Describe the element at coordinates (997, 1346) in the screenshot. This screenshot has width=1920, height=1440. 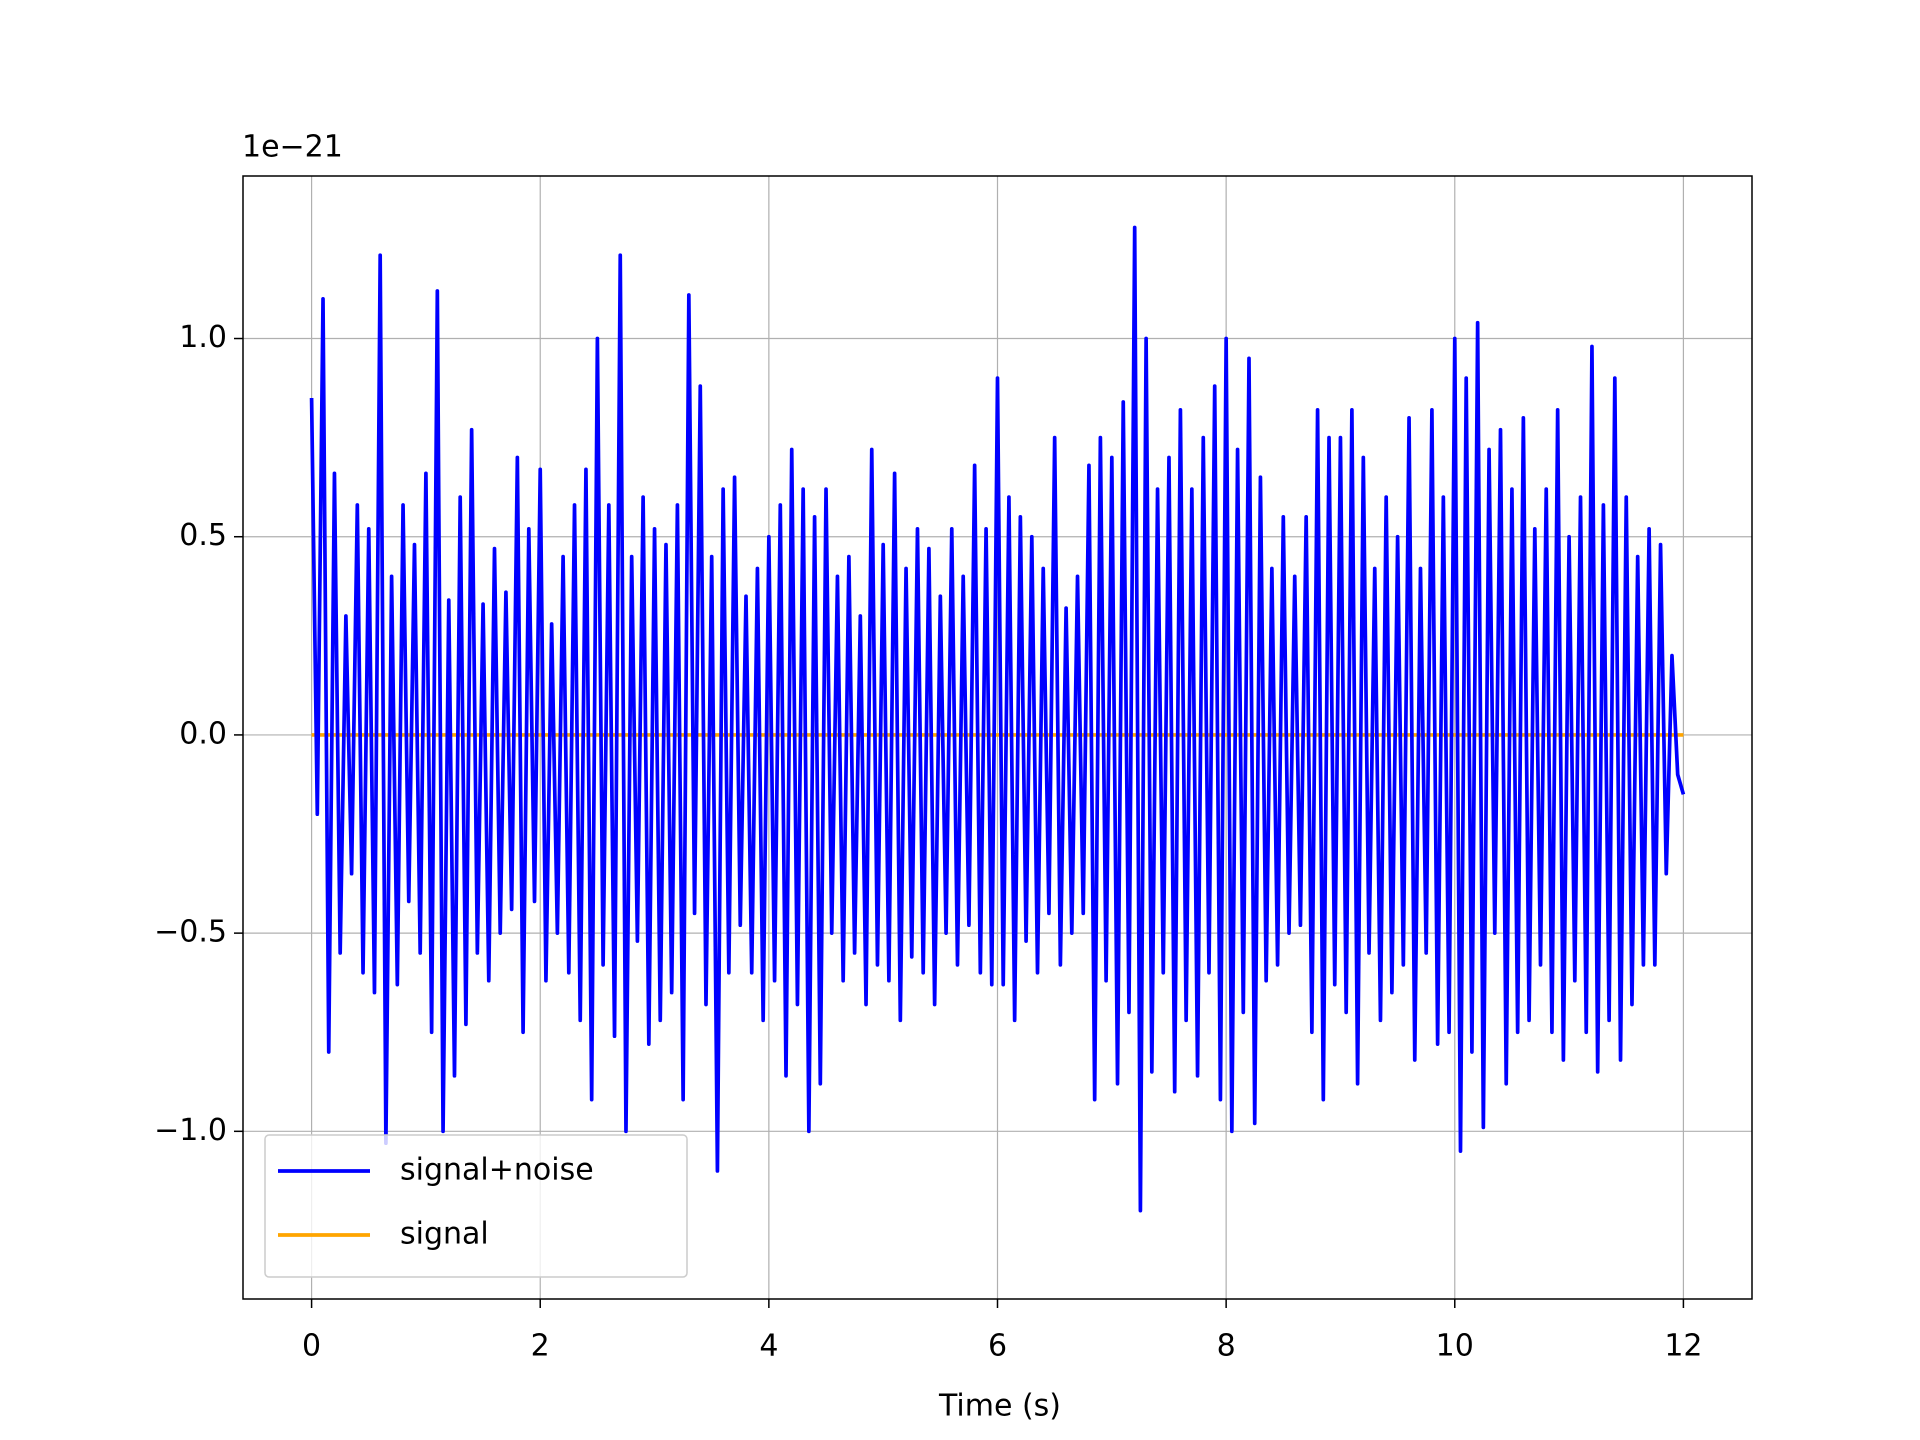
I see `x-tick-label: 6` at that location.